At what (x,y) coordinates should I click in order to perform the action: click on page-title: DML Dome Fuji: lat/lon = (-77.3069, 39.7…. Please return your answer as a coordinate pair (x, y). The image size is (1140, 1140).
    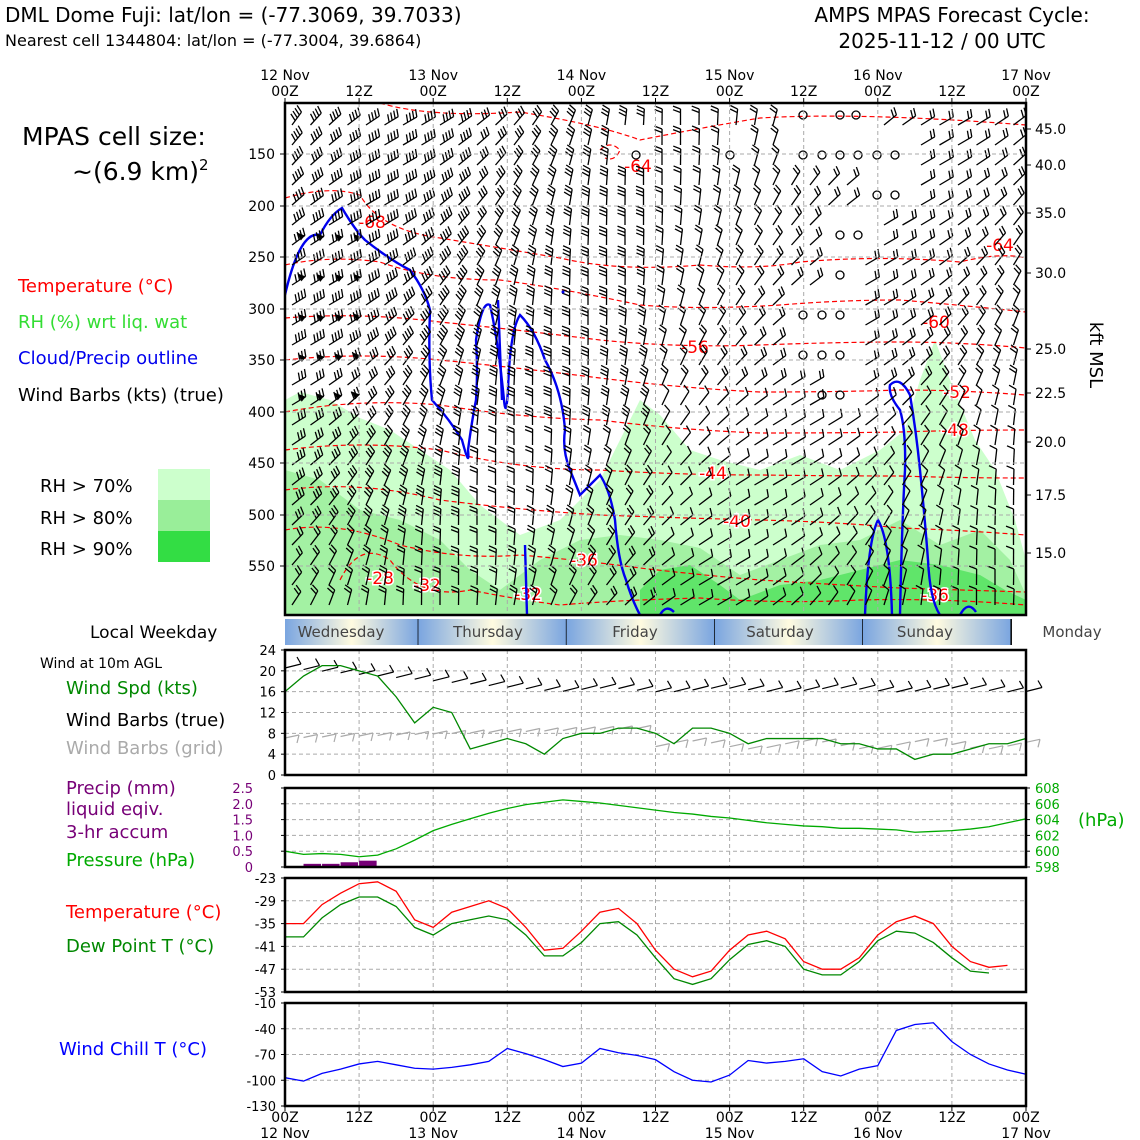
    Looking at the image, I should click on (233, 15).